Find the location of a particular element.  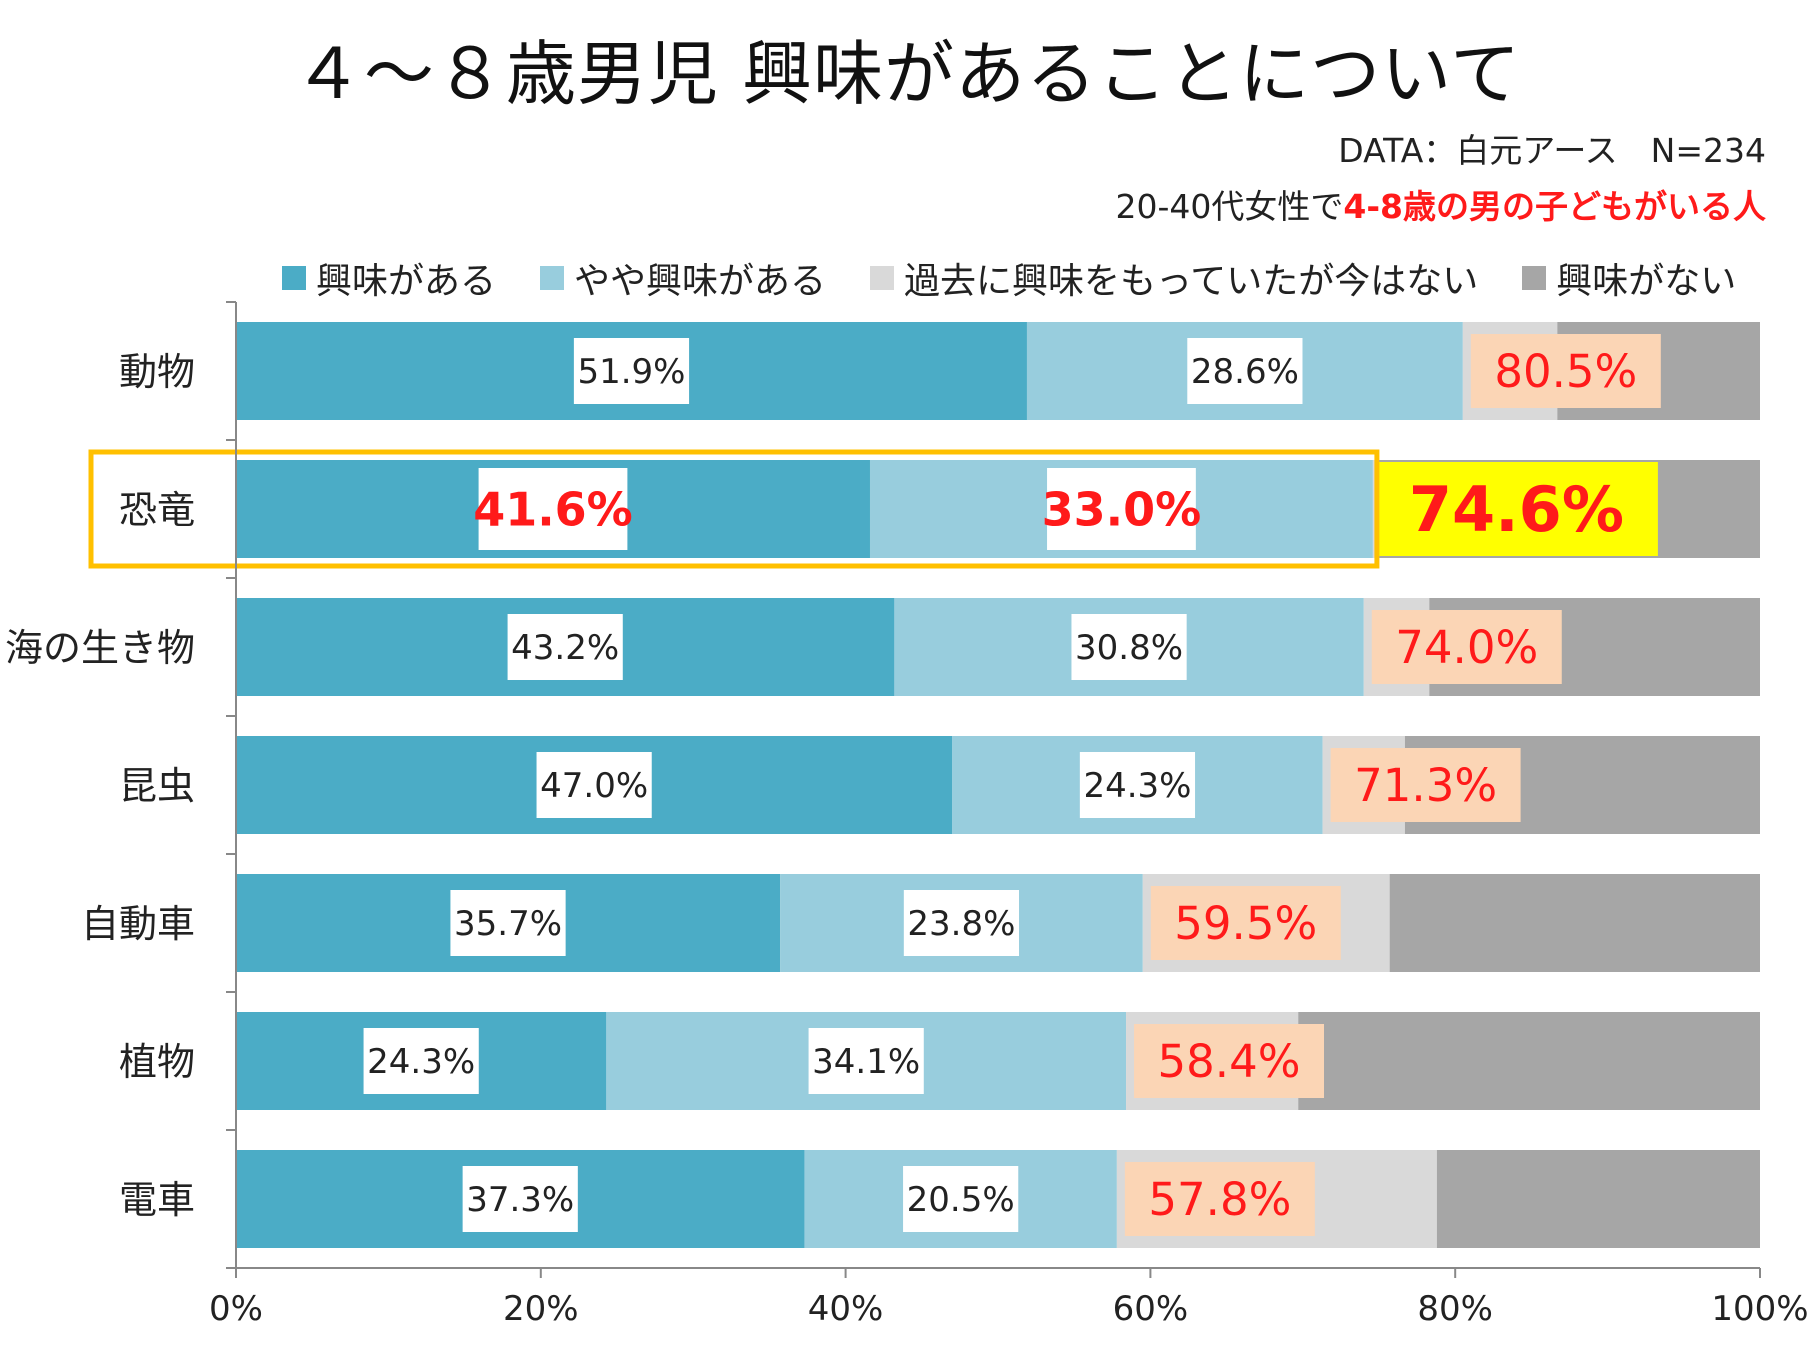

x-tick-label-1: 20% is located at coordinates (541, 1309).